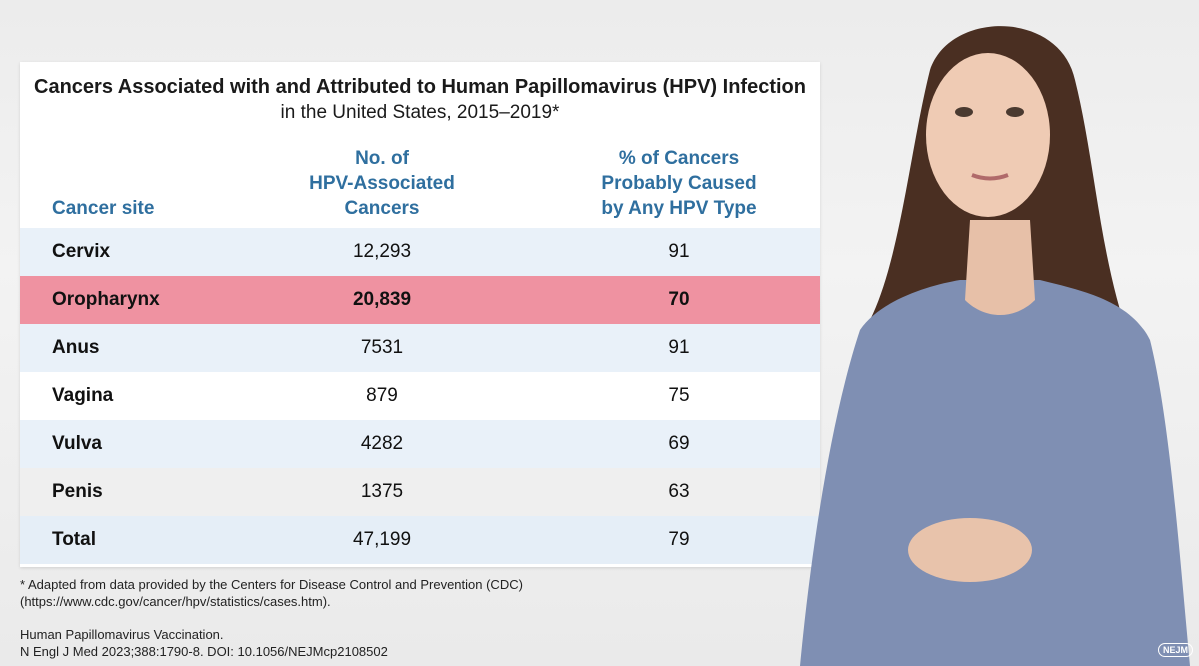 This screenshot has width=1199, height=666. What do you see at coordinates (679, 539) in the screenshot?
I see `cell-pct: 79` at bounding box center [679, 539].